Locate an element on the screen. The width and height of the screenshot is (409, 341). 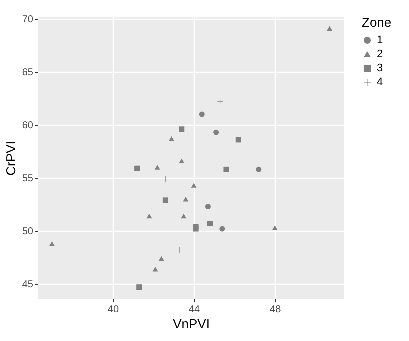
legend-title: Zone is located at coordinates (377, 22).